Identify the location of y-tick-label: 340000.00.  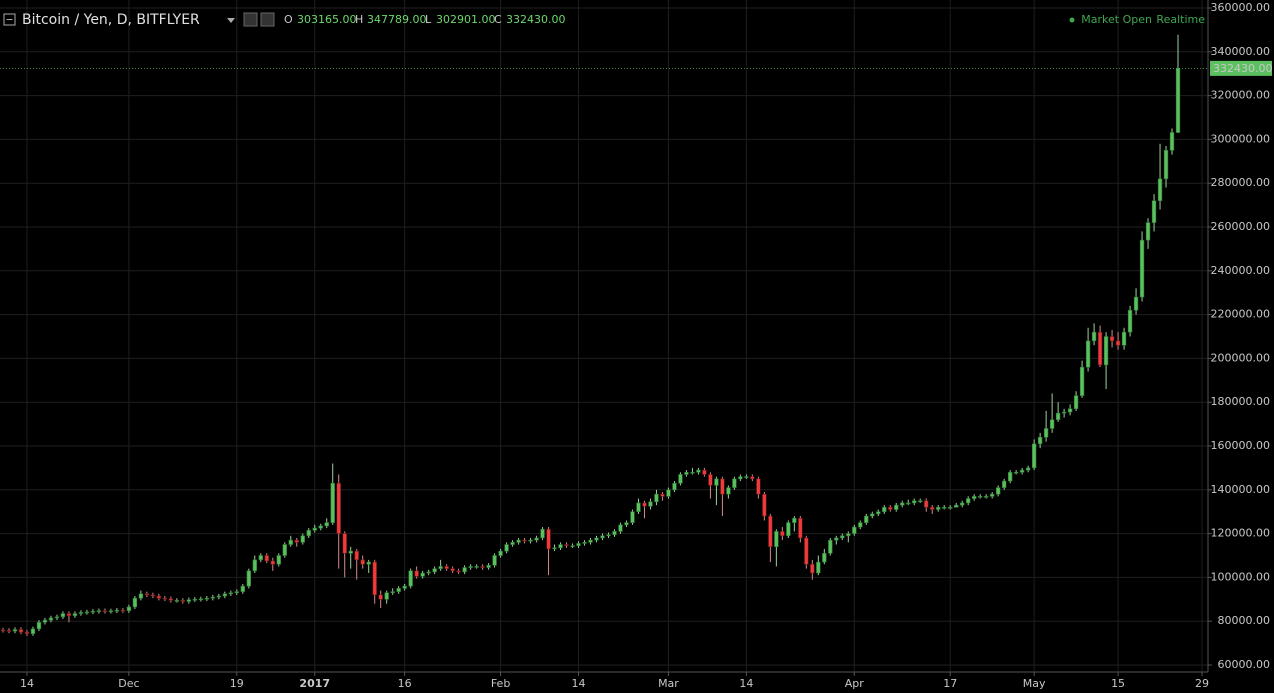
(1241, 51).